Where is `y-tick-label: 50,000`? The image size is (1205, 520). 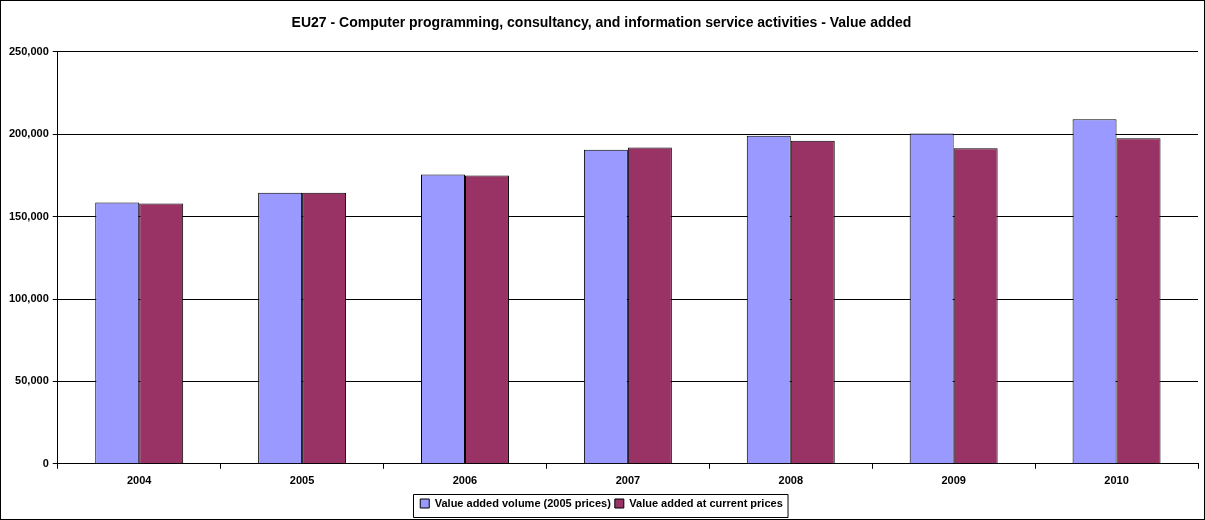
y-tick-label: 50,000 is located at coordinates (32, 380).